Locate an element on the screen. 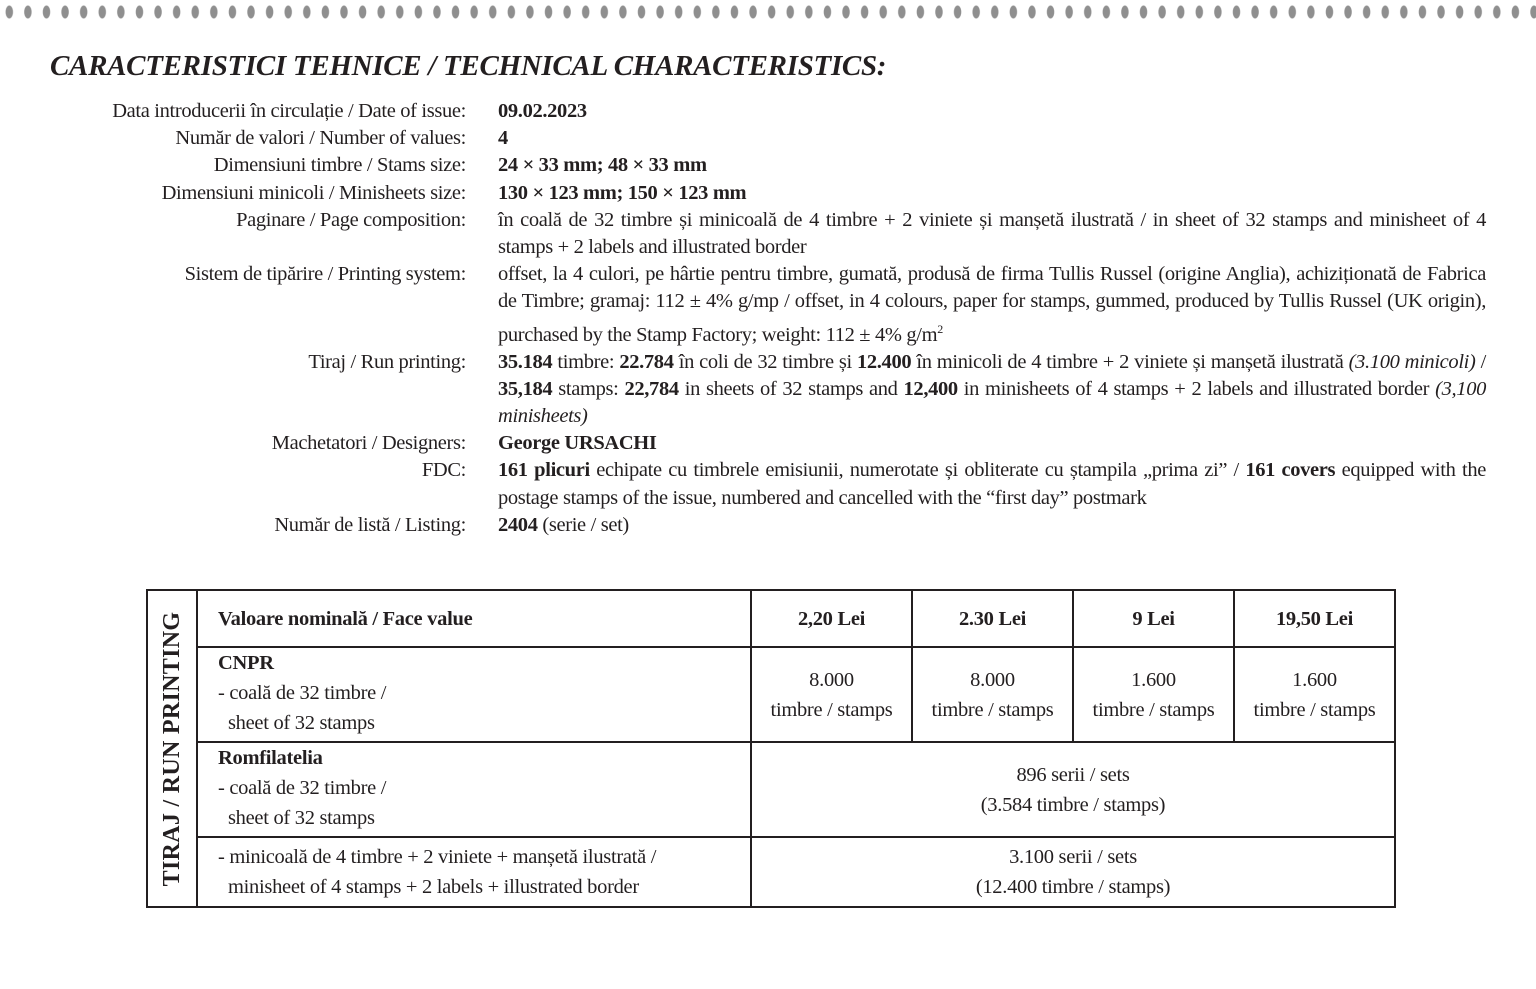  text: Sistem de tipărire / Printing system: is located at coordinates (325, 274).